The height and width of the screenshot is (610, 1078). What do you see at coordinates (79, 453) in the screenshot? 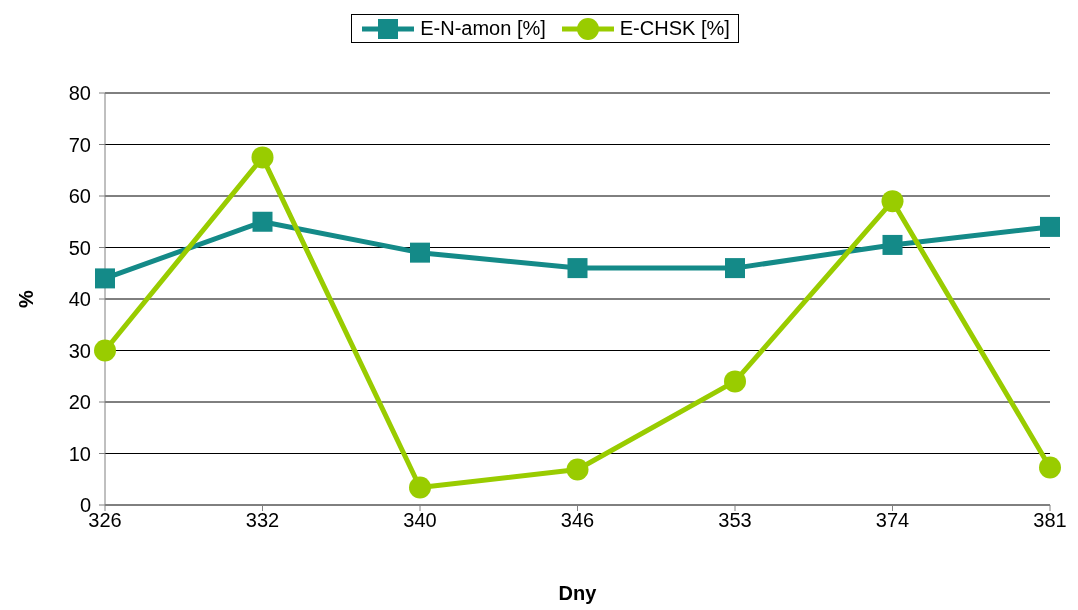
I see `y-tick-label: 10` at bounding box center [79, 453].